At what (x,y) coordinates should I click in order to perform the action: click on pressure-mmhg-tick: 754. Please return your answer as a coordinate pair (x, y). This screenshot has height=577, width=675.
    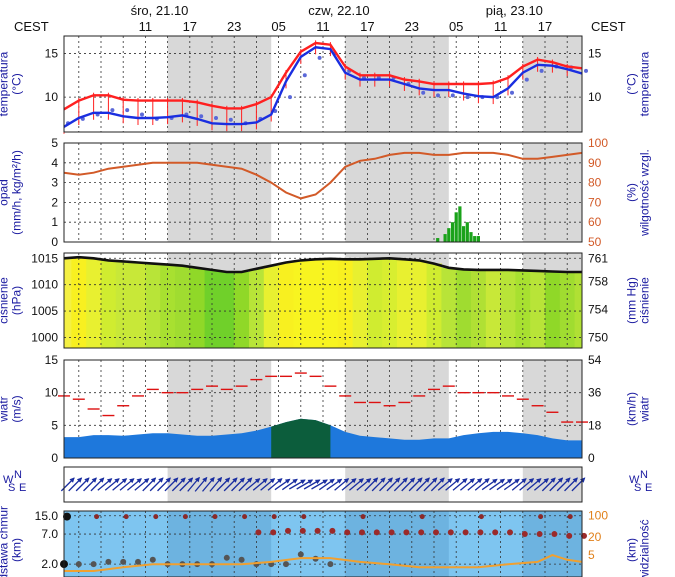
    Looking at the image, I should click on (598, 309).